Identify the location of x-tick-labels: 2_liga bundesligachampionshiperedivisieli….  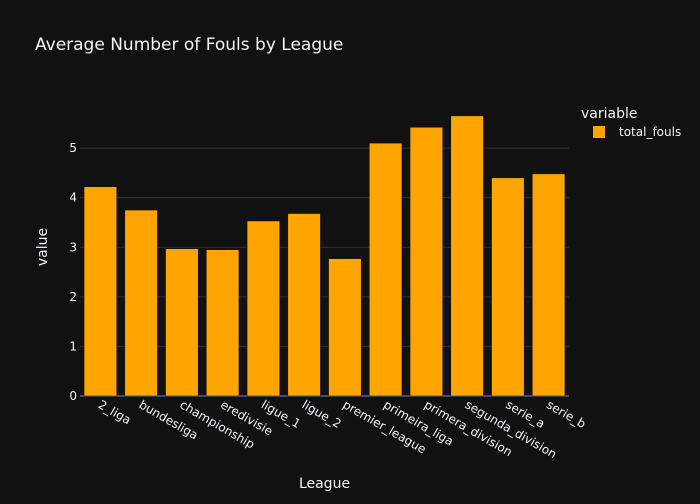
(342, 429).